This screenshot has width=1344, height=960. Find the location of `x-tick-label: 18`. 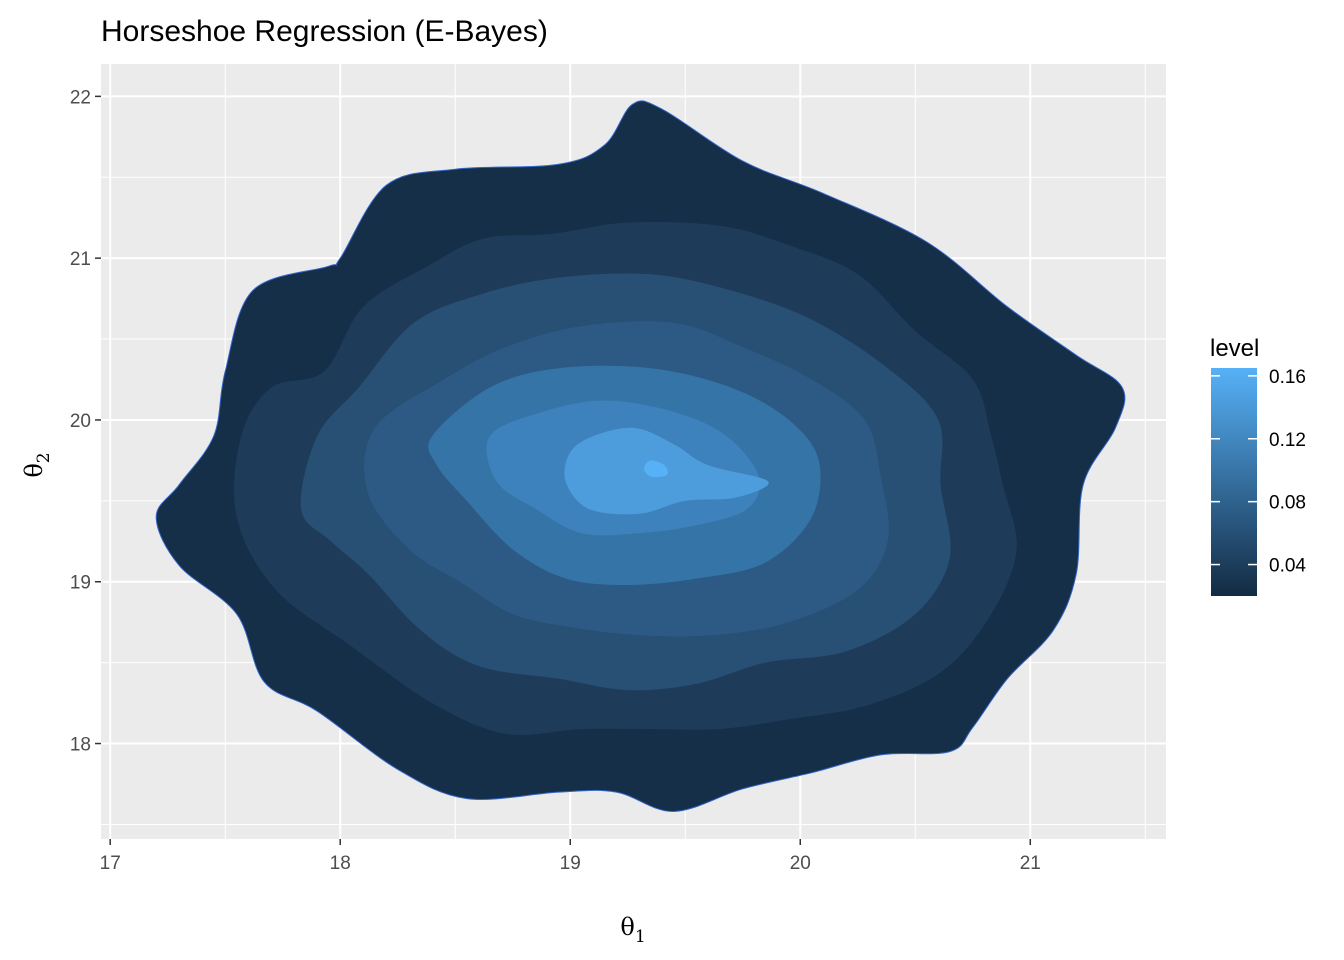

x-tick-label: 18 is located at coordinates (340, 863).